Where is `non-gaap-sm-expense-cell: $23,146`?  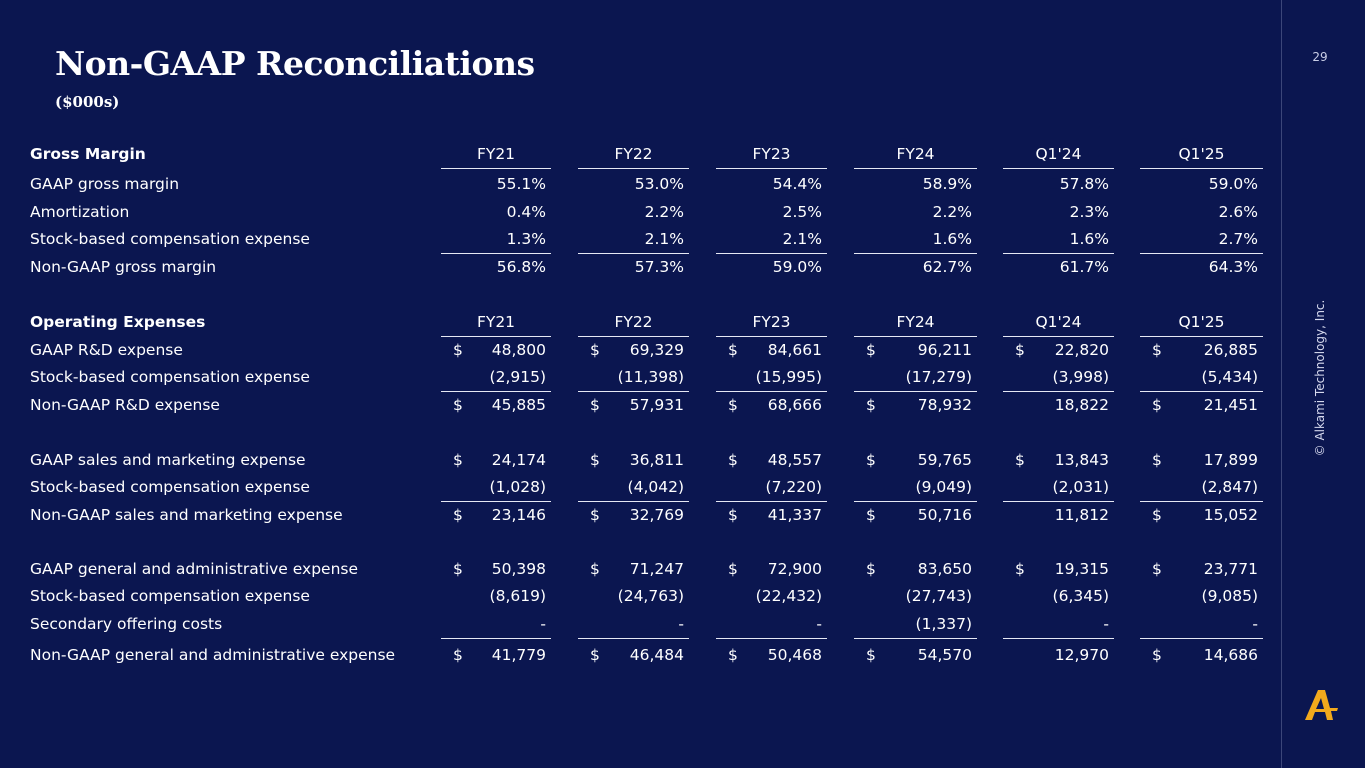
non-gaap-sm-expense-cell: $23,146 is located at coordinates (496, 515).